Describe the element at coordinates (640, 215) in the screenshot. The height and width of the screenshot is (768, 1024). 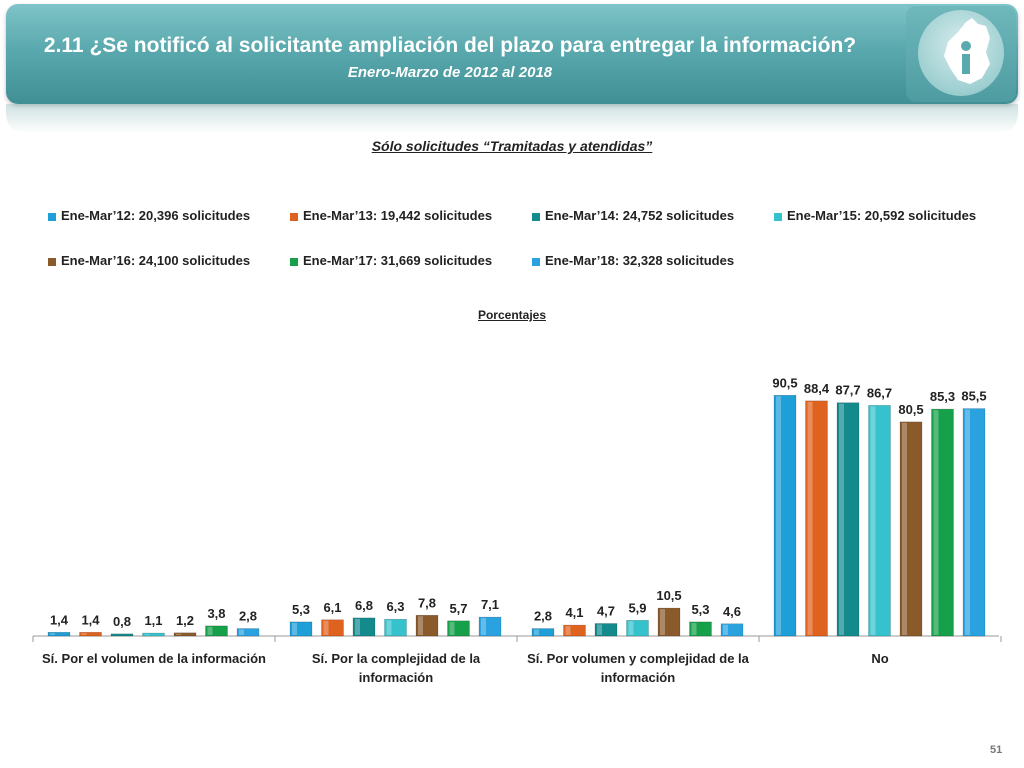
I see `legend-label: Ene-Mar’14: 24,752 solicitudes` at that location.